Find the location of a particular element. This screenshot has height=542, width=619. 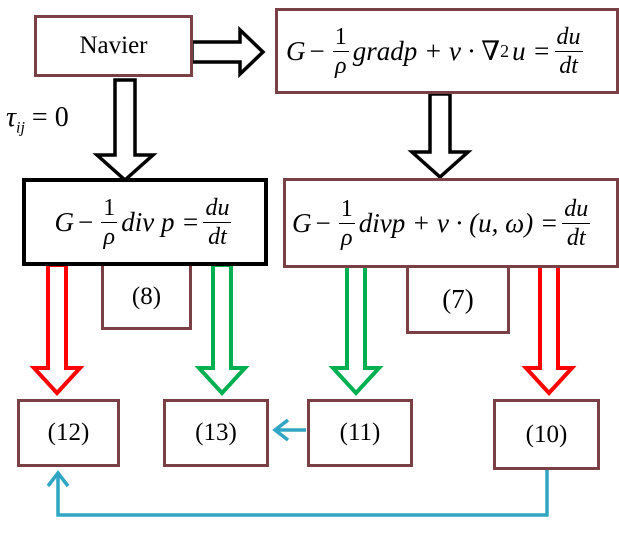

node-10: (10) is located at coordinates (546, 434).